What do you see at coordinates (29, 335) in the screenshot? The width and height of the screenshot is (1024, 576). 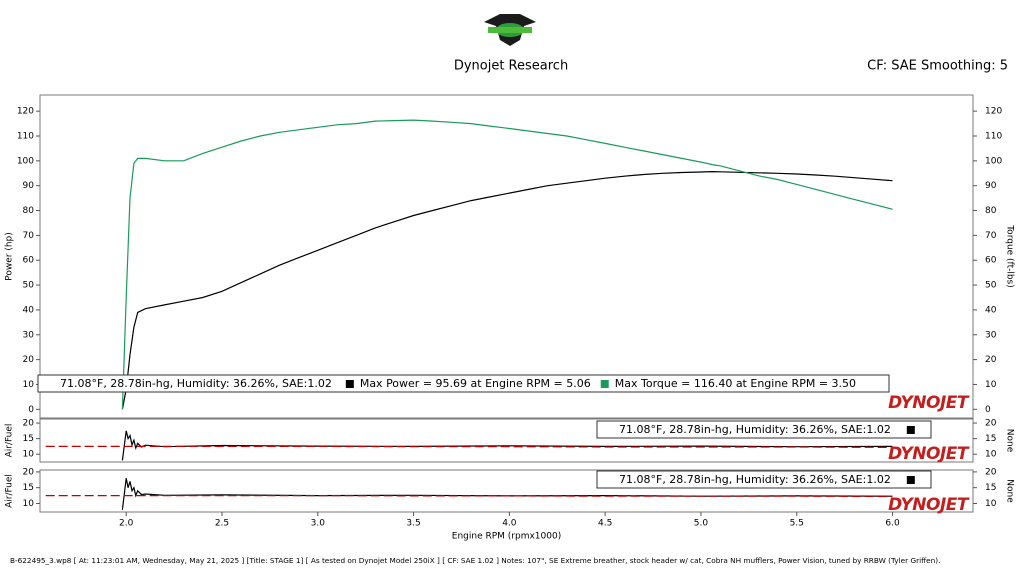 I see `y-tick-label: 30` at bounding box center [29, 335].